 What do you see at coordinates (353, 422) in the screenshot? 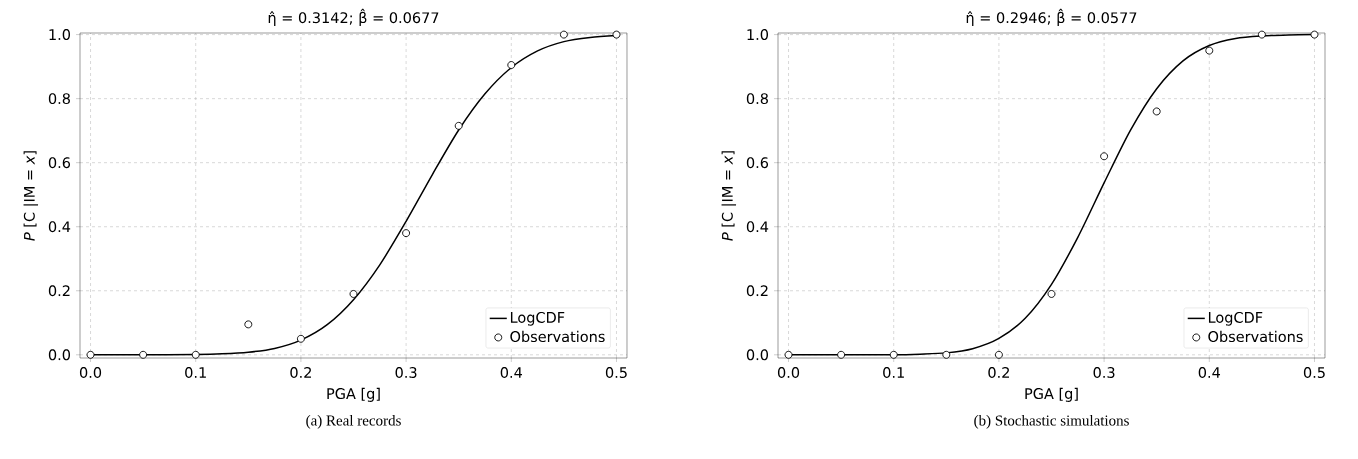
I see `text: (a) Real records` at bounding box center [353, 422].